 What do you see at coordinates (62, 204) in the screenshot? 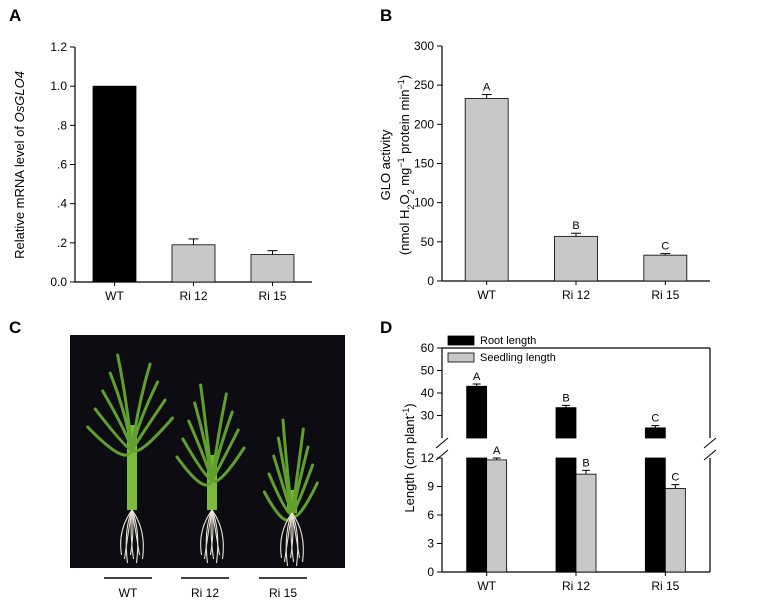
I see `chart-a-ytick-label: .4` at bounding box center [62, 204].